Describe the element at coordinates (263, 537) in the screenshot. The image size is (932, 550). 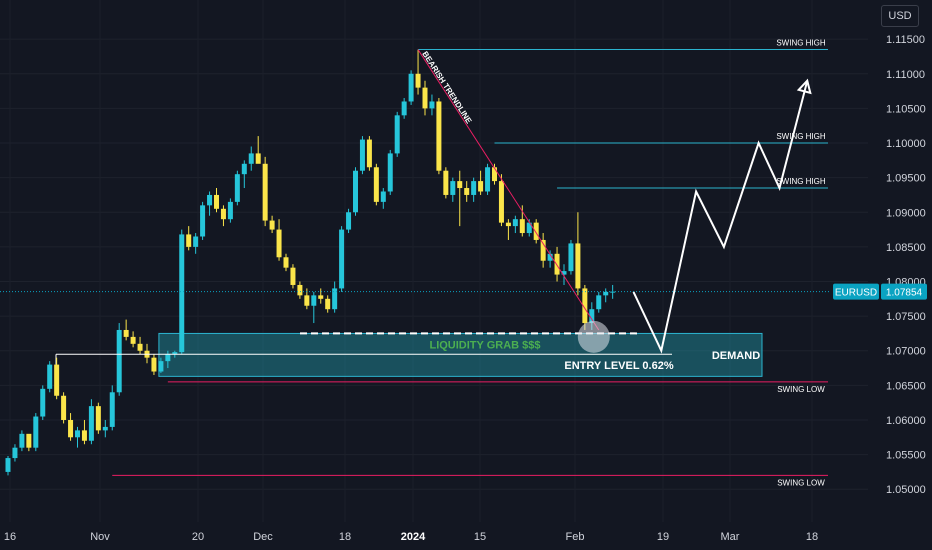
I see `time-tick-label: Dec` at that location.